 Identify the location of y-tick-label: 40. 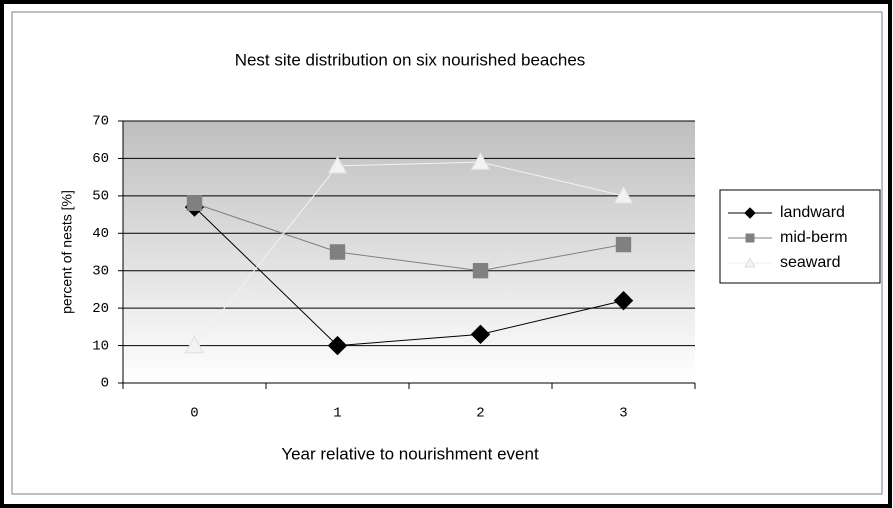
(100, 234).